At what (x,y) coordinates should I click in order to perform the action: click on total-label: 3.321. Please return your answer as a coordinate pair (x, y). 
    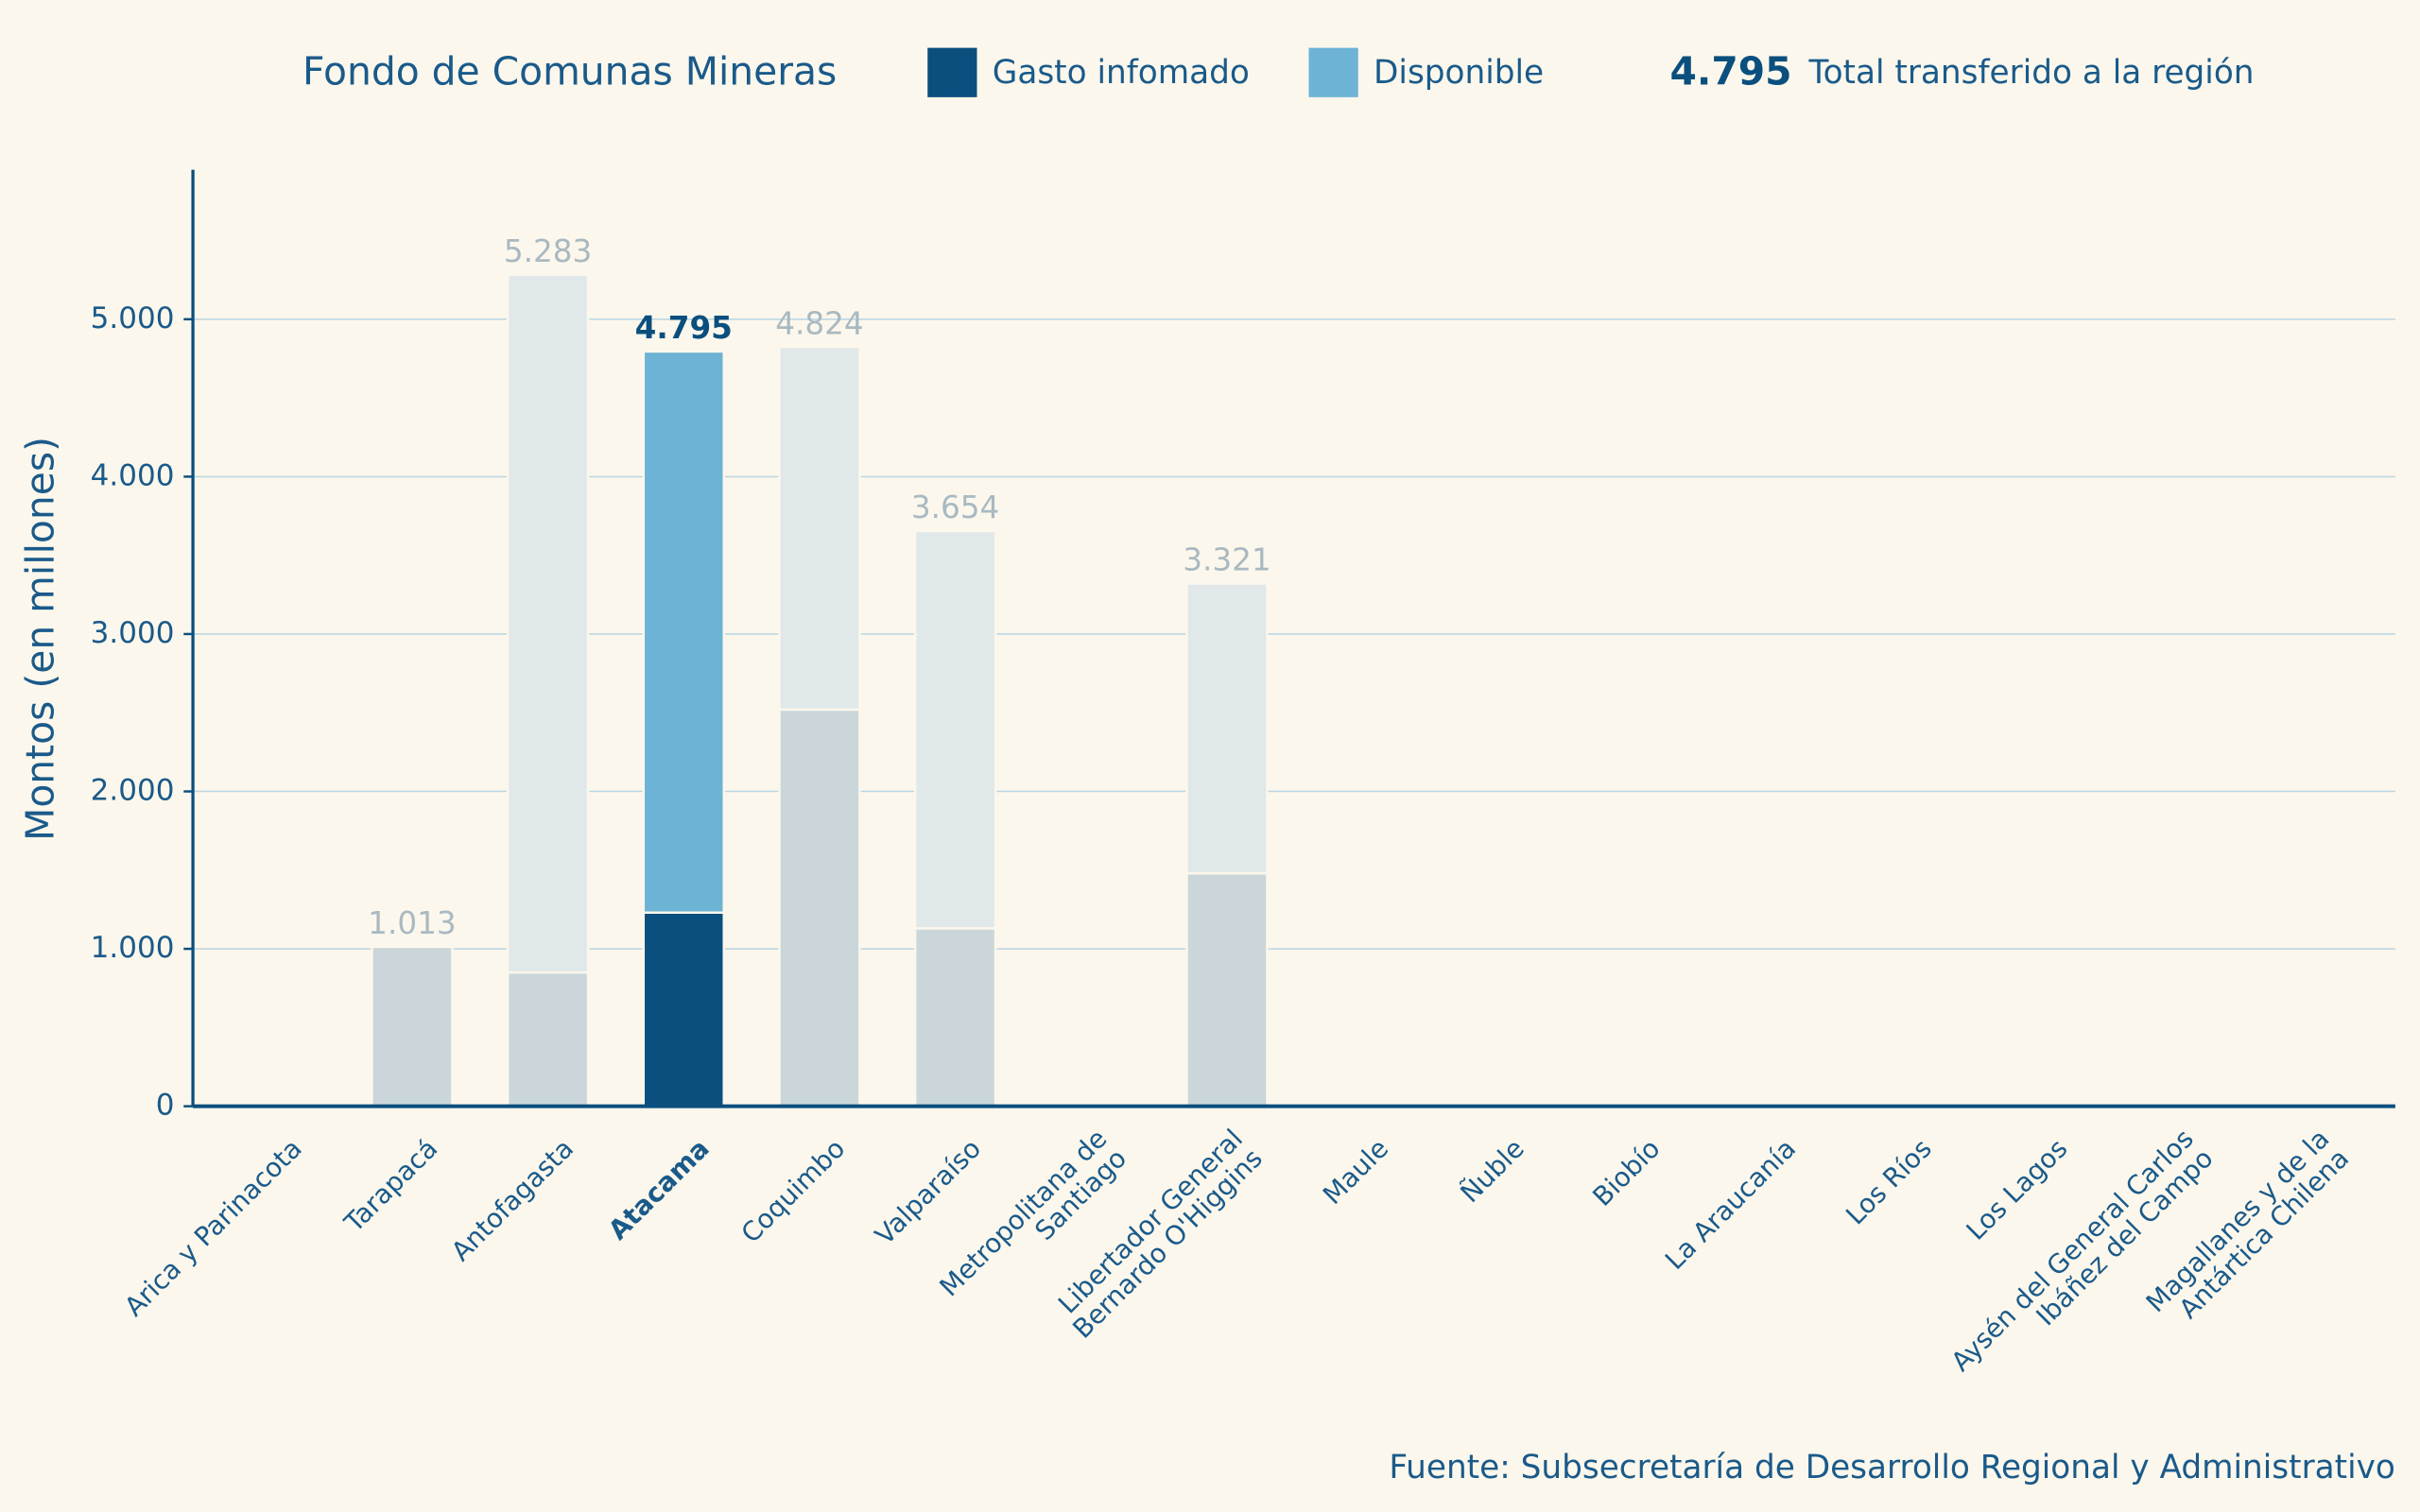
    Looking at the image, I should click on (1226, 560).